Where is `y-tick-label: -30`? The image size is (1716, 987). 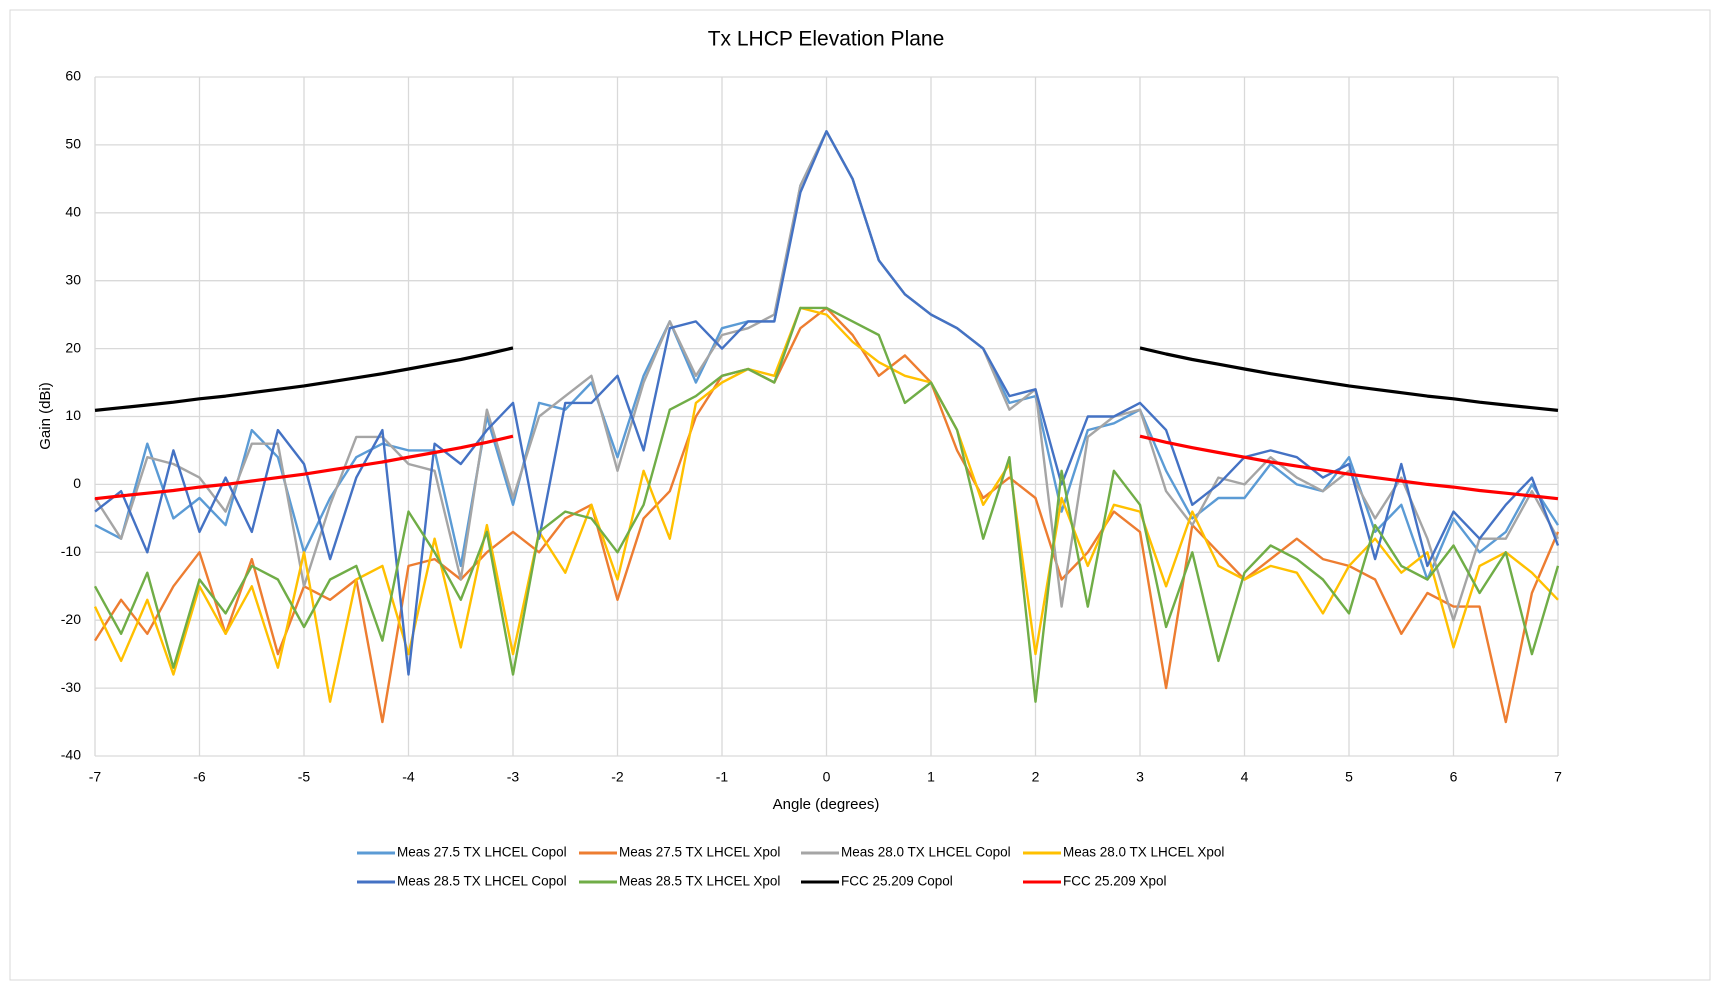
y-tick-label: -30 is located at coordinates (71, 687).